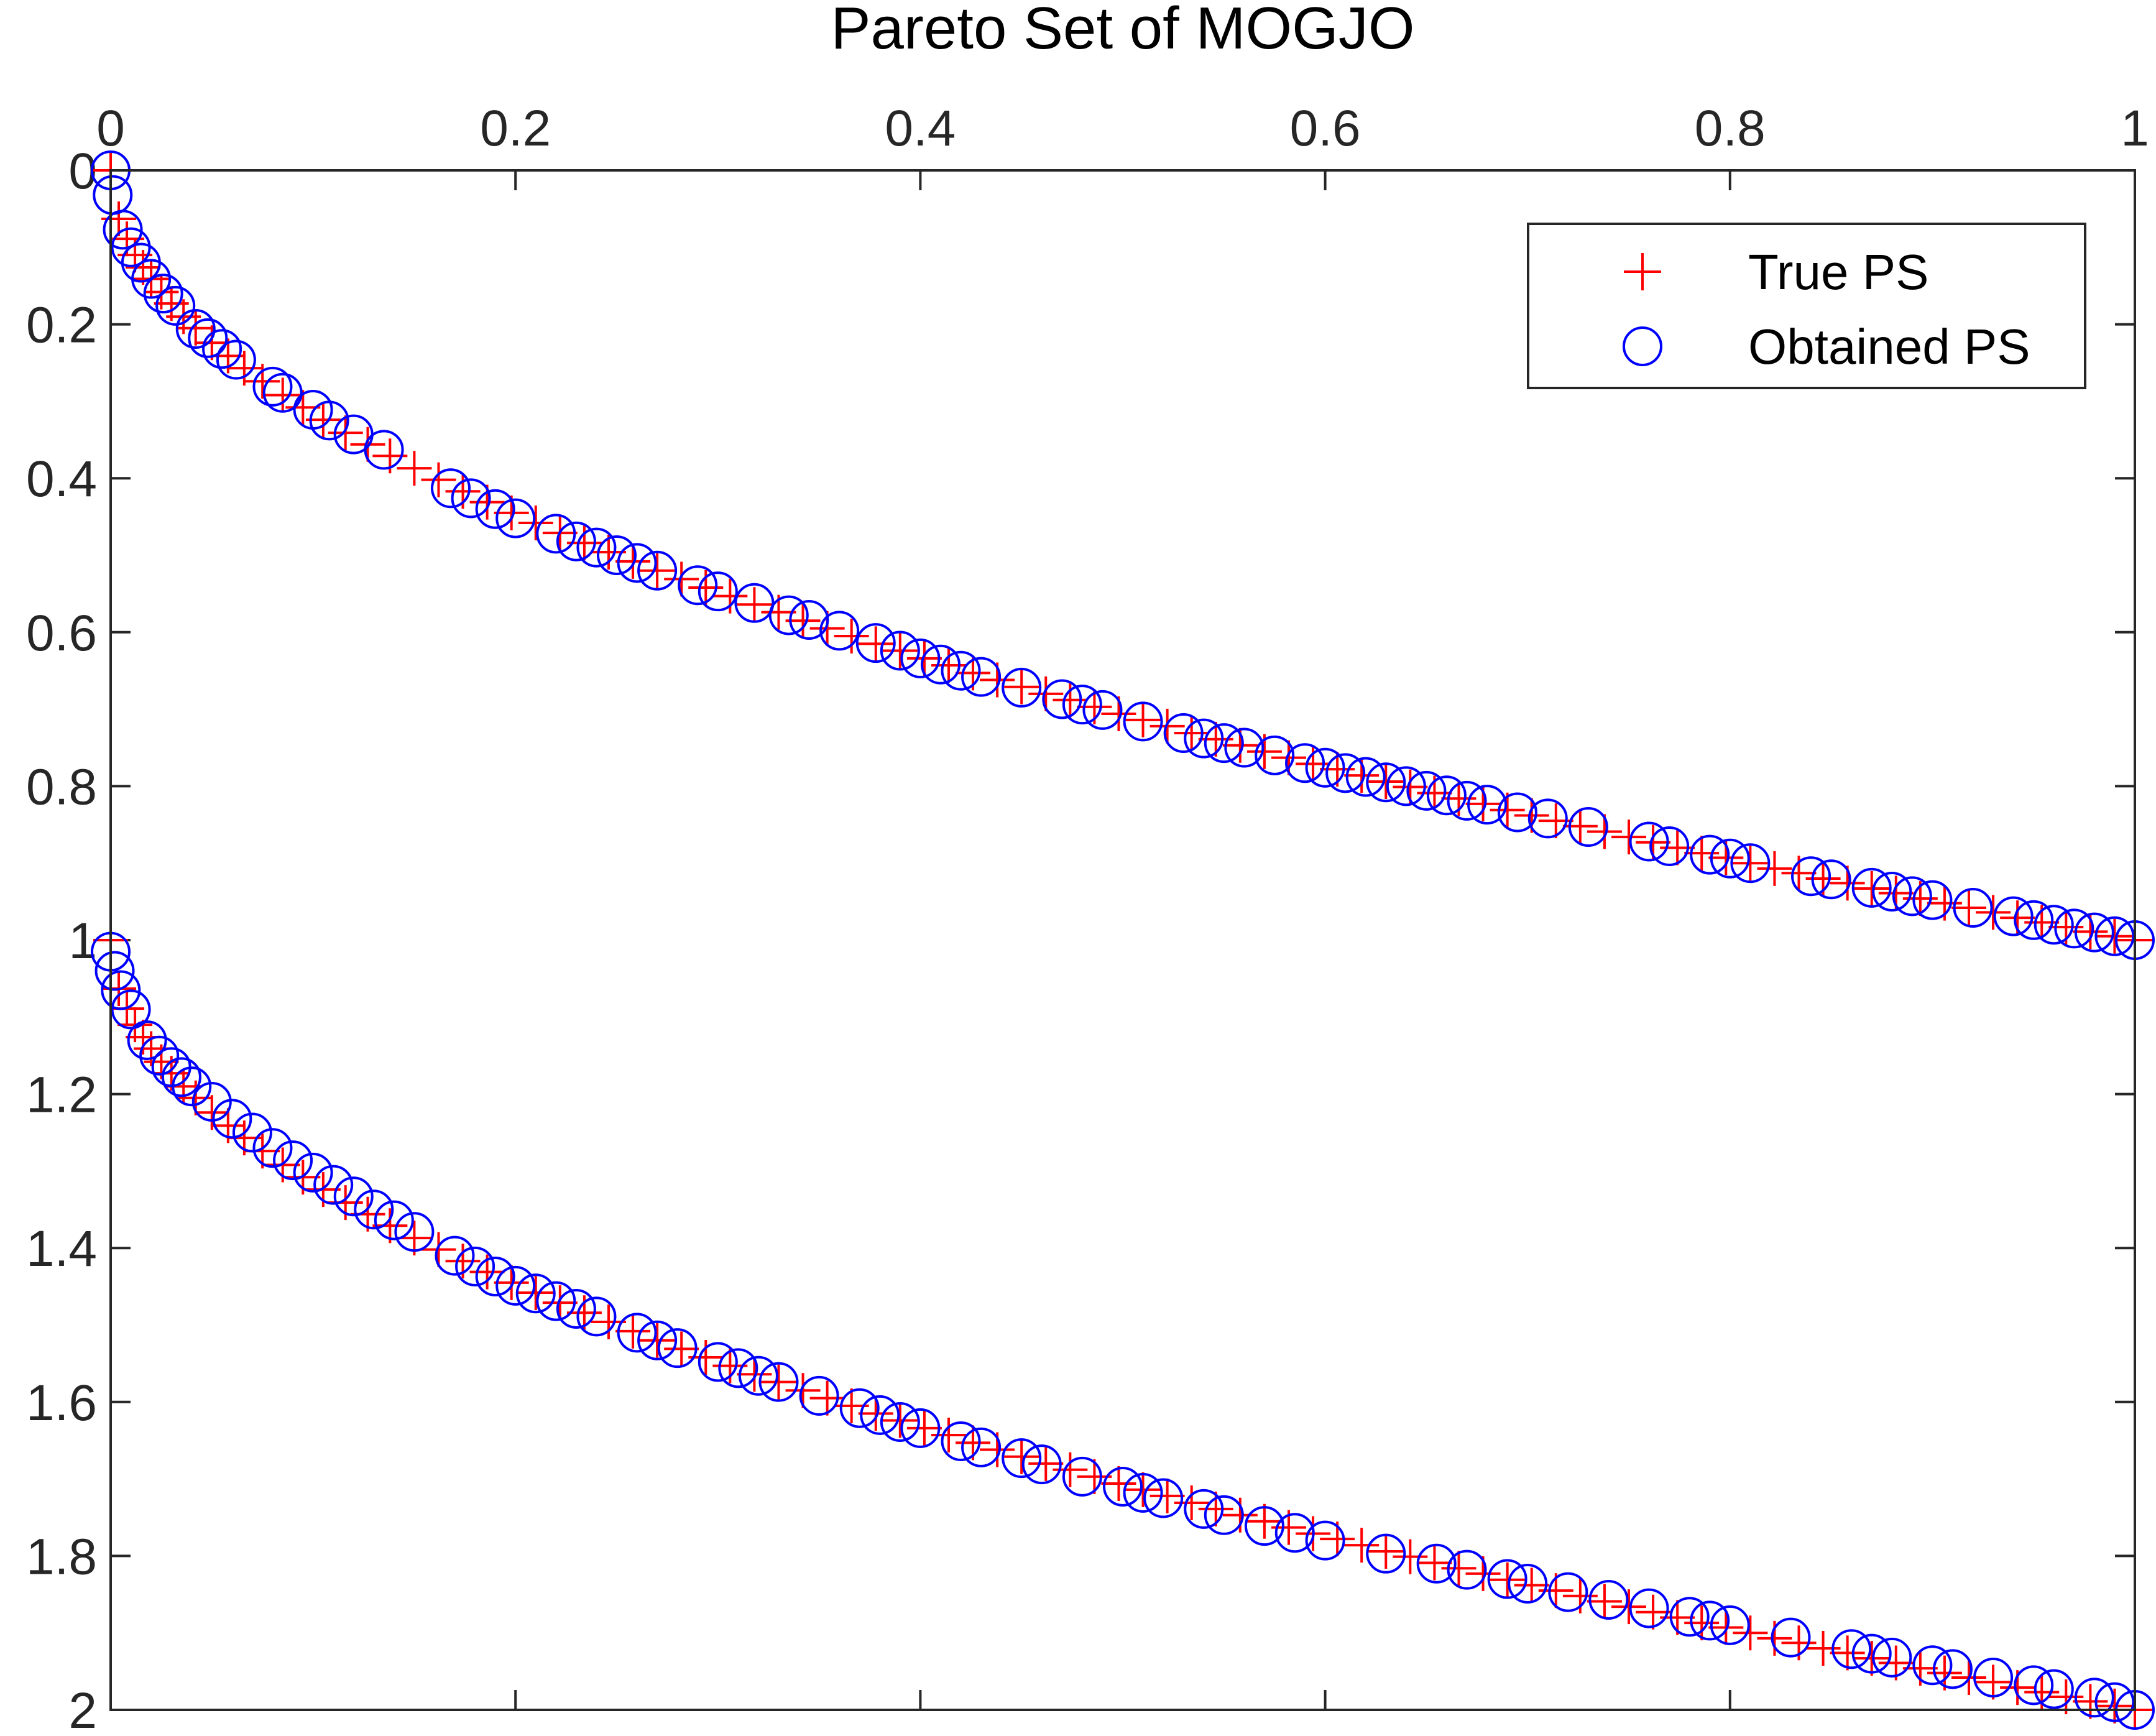 The image size is (2156, 1736). Describe the element at coordinates (1838, 272) in the screenshot. I see `legend-label-true-ps: True PS` at that location.